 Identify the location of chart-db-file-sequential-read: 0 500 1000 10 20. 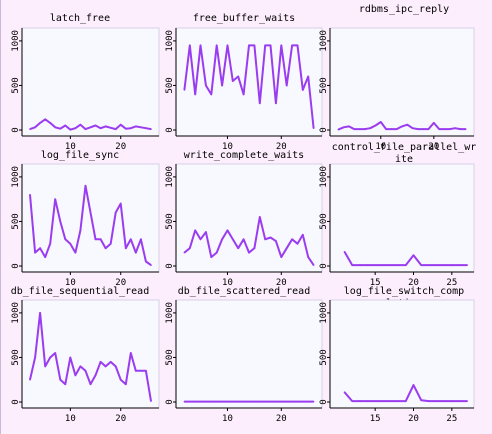
(85, 361).